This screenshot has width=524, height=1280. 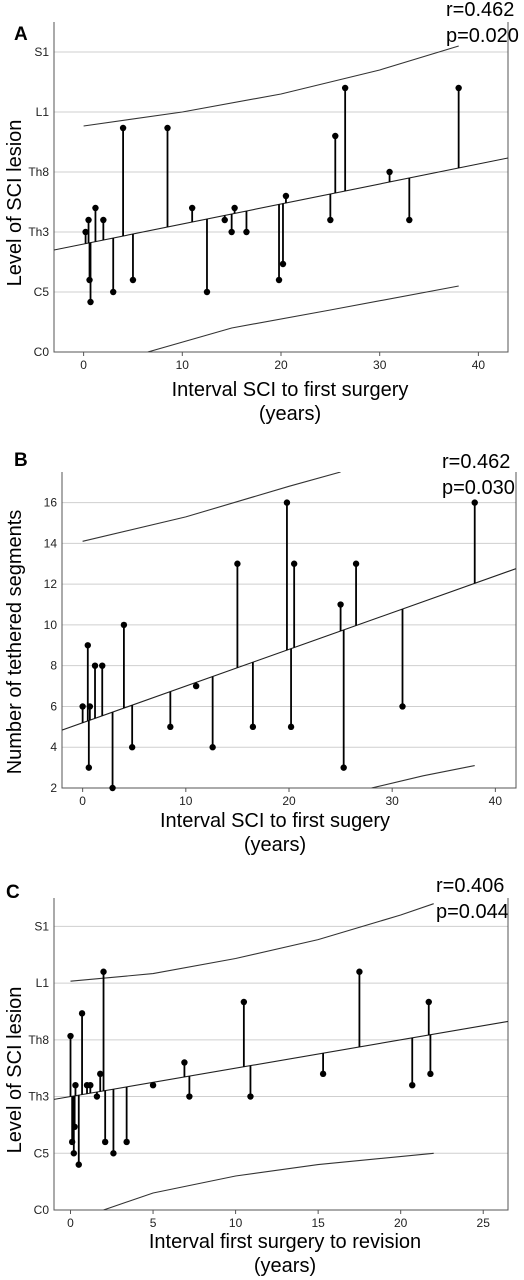 I want to click on stat-p: p=0.030, so click(x=478, y=488).